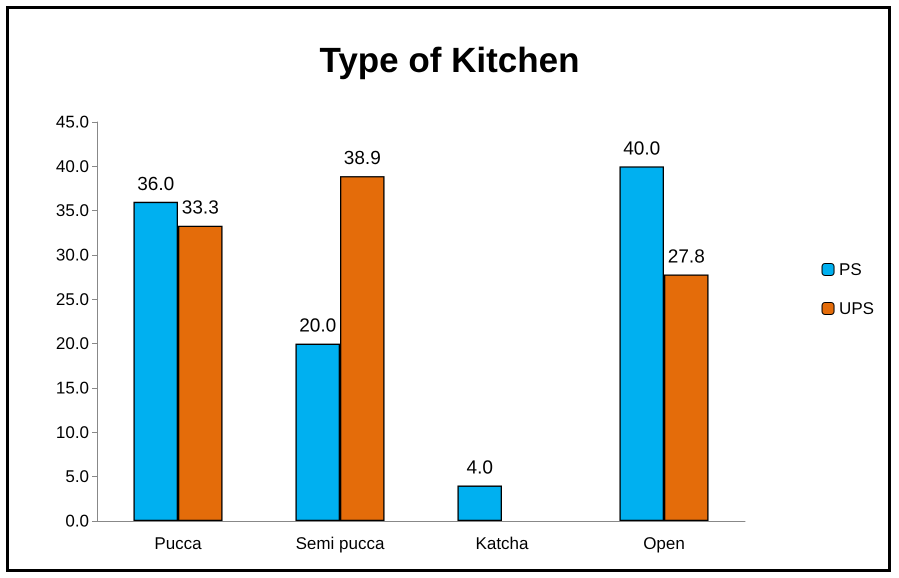 This screenshot has height=578, width=899. What do you see at coordinates (317, 326) in the screenshot?
I see `data-label: 20.0` at bounding box center [317, 326].